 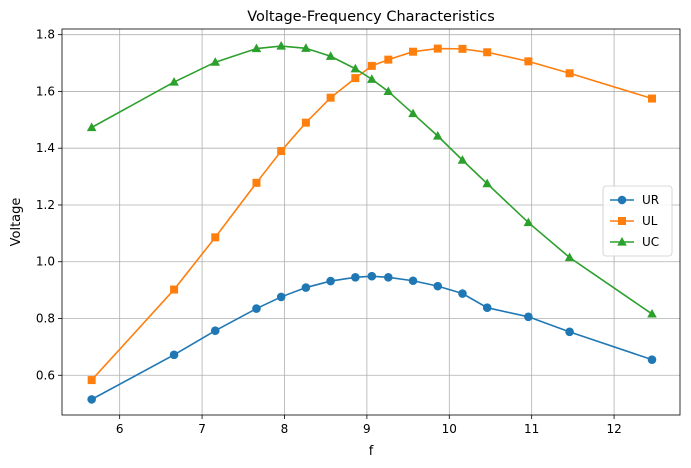 What do you see at coordinates (120, 429) in the screenshot?
I see `x-tick-label: 6` at bounding box center [120, 429].